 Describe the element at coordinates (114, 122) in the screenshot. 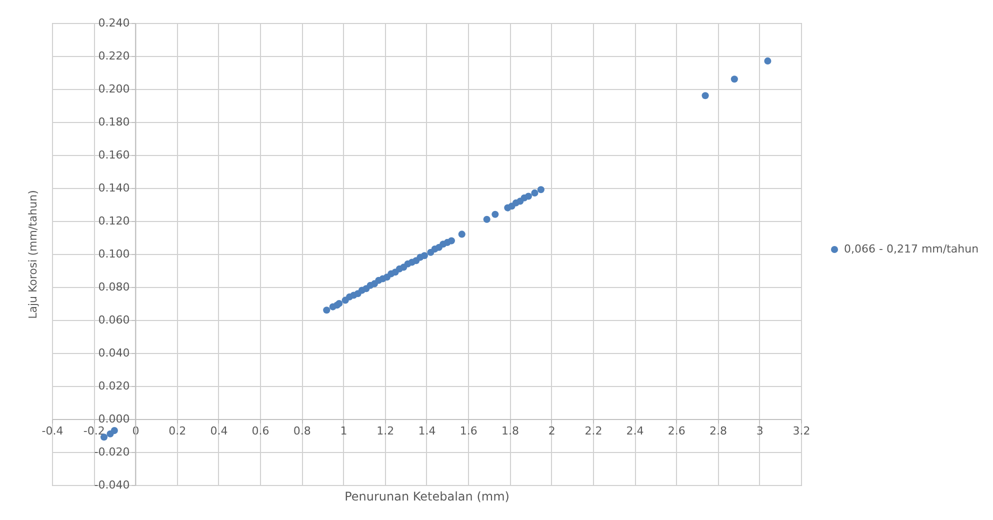

I see `y-tick-label: 0.180` at that location.